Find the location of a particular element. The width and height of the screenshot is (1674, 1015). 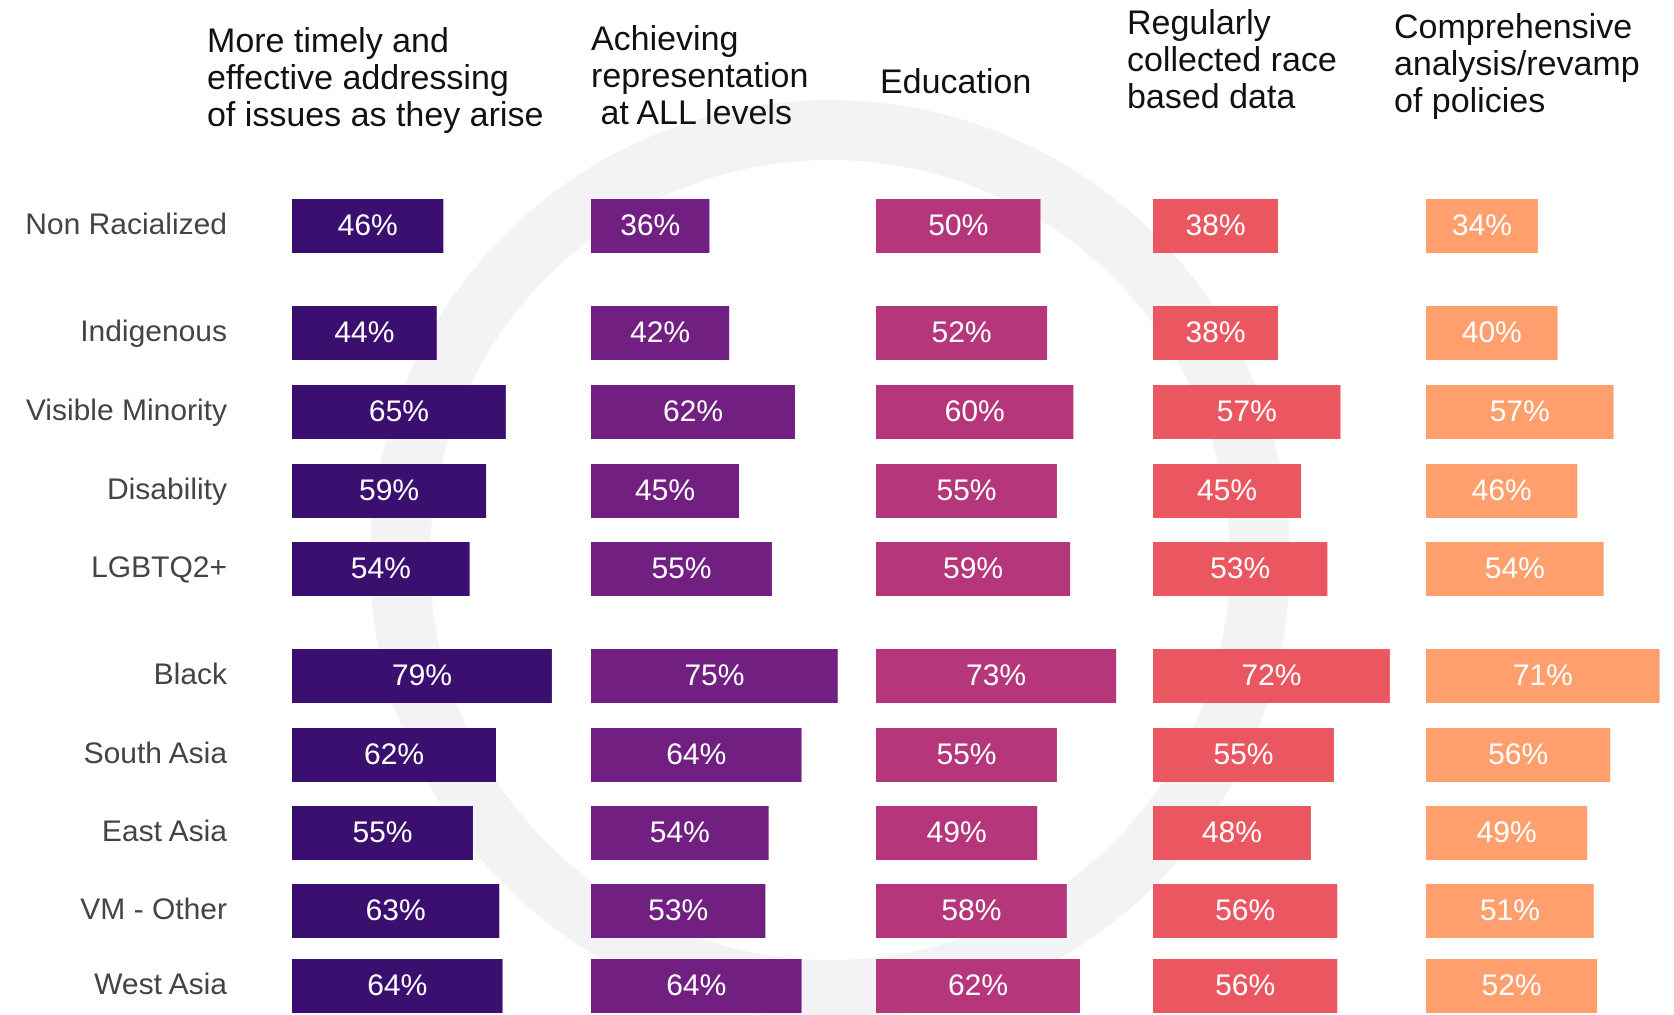

value-label: 60% is located at coordinates (975, 411).